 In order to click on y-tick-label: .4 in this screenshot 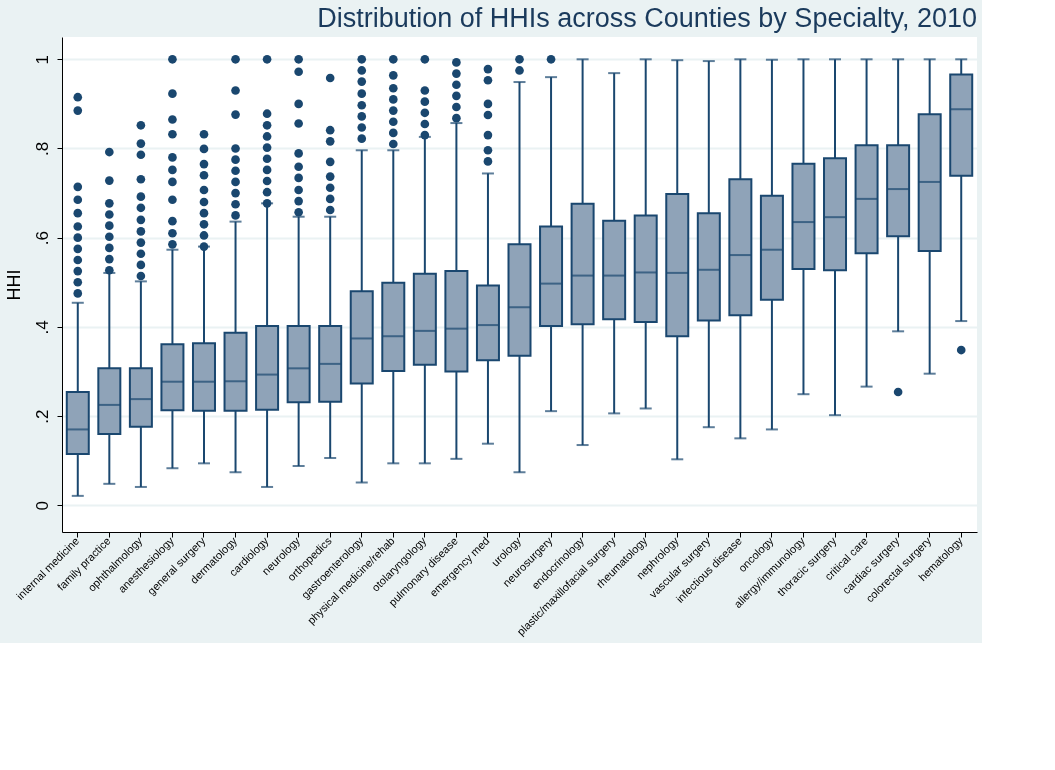, I will do `click(42, 327)`.